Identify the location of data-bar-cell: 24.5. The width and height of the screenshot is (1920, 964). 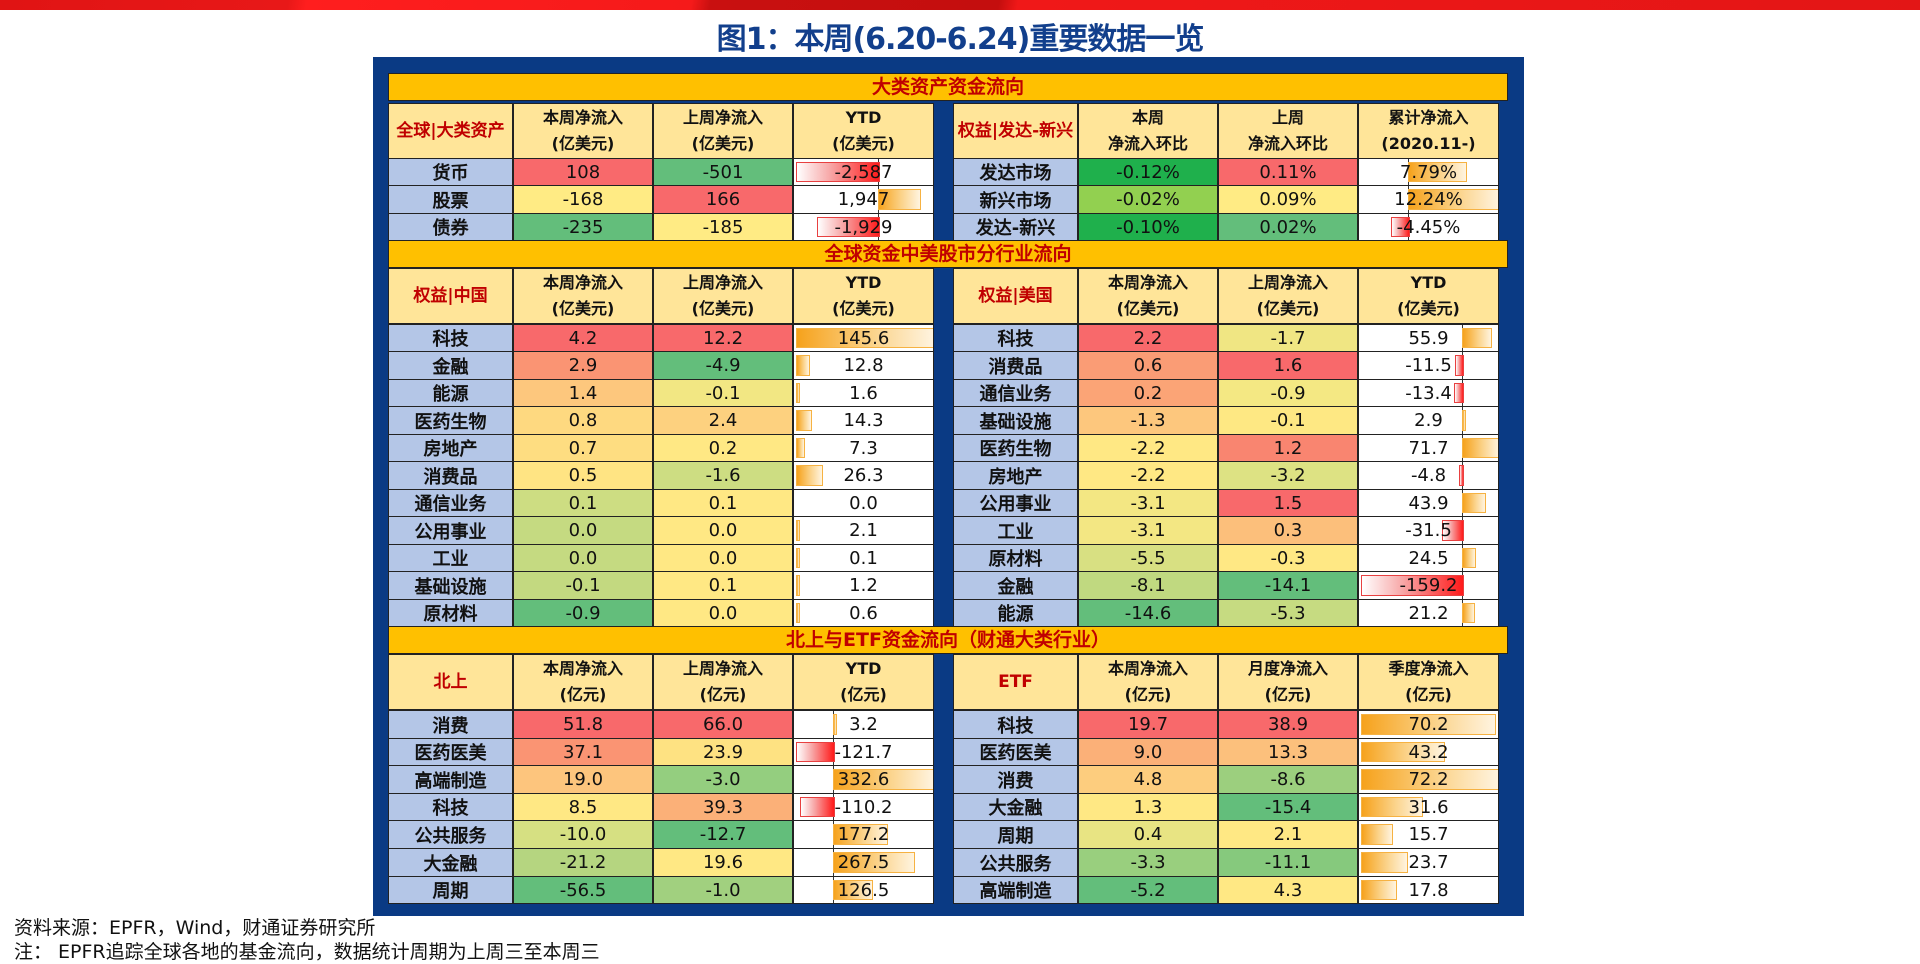
(1428, 558).